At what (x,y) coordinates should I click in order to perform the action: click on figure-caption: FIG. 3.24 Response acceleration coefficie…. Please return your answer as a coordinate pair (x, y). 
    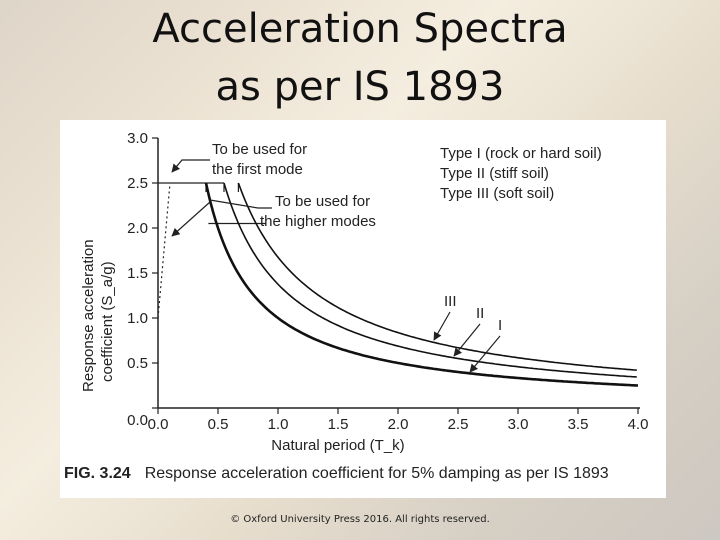
    Looking at the image, I should click on (364, 474).